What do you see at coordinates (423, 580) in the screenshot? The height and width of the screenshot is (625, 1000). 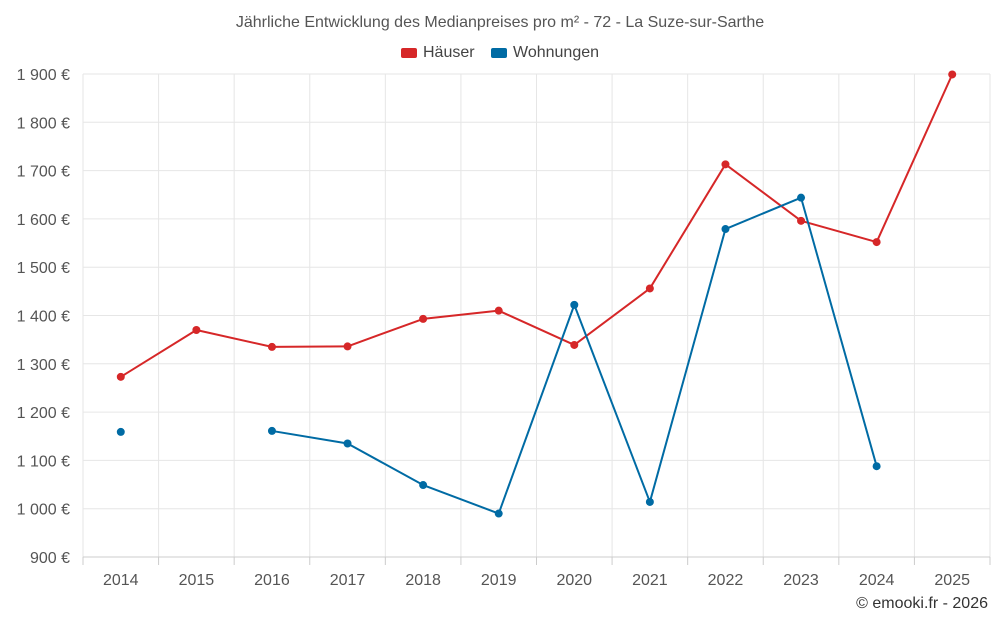 I see `x-tick-label: 2018` at bounding box center [423, 580].